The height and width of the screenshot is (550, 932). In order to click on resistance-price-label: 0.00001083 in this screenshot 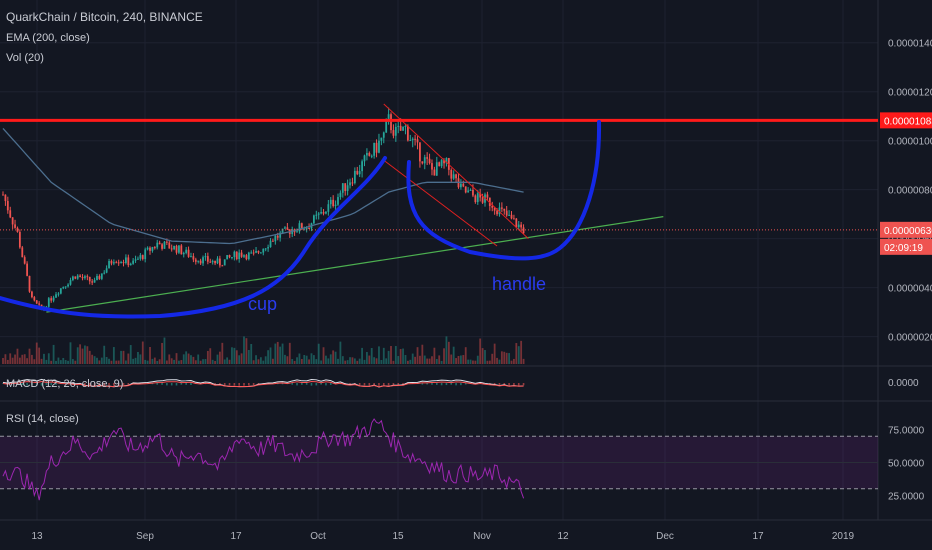, I will do `click(908, 121)`.